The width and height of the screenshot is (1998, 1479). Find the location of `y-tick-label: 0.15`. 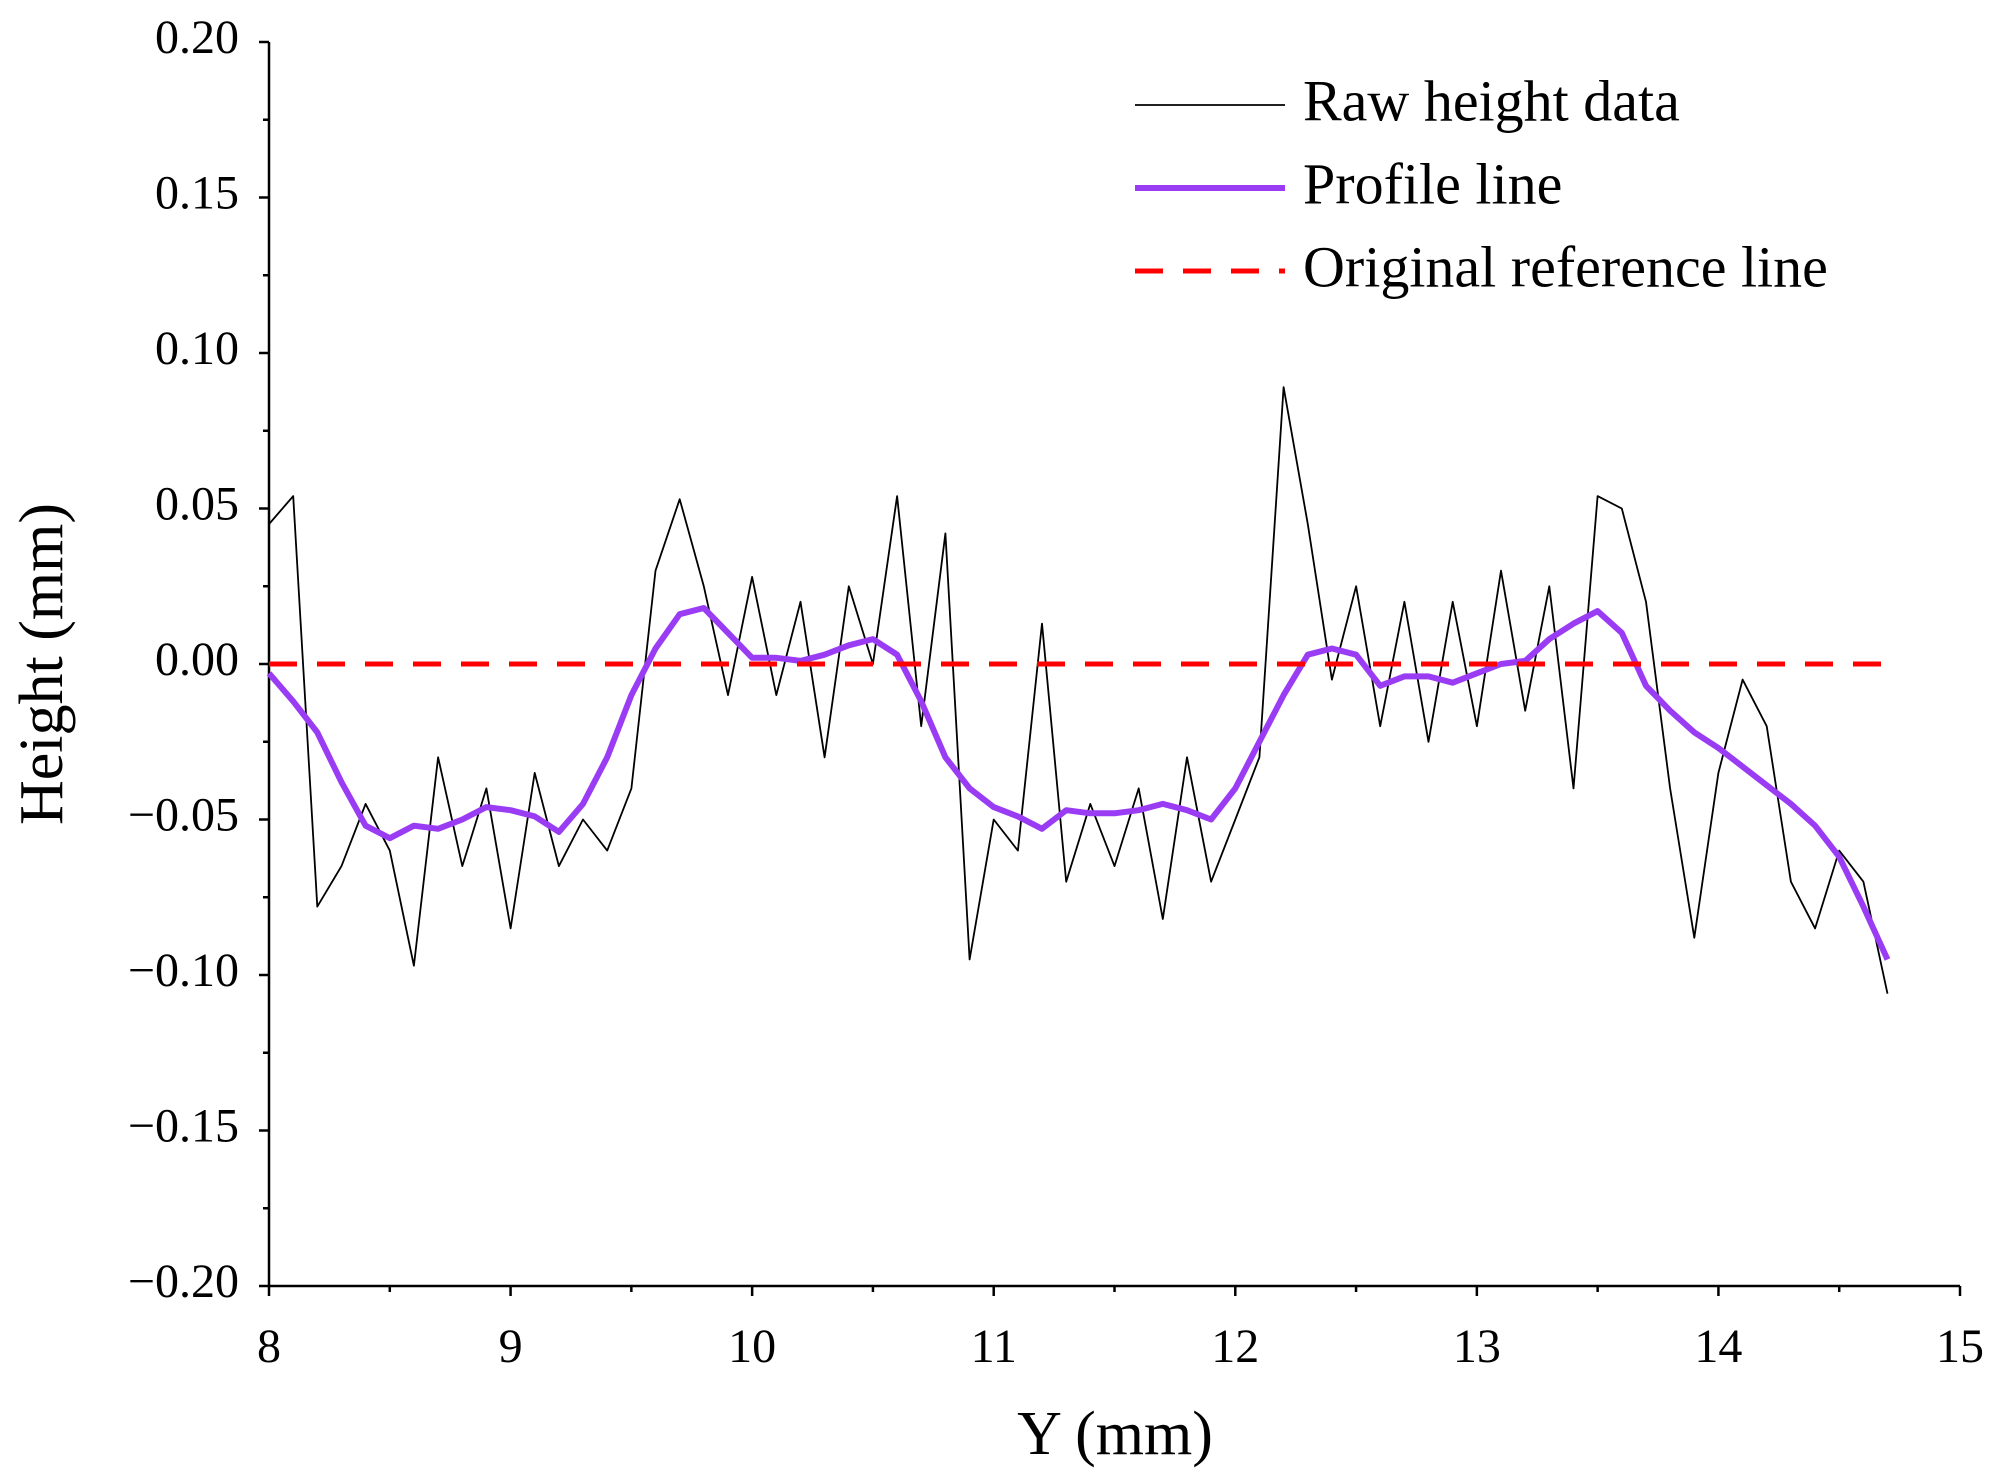

y-tick-label: 0.15 is located at coordinates (197, 193).